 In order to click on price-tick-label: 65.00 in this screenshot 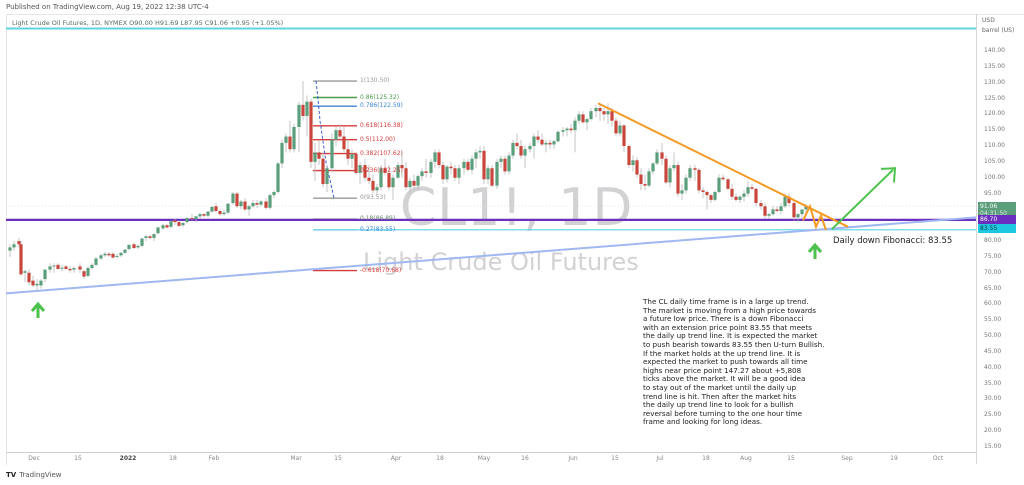, I will do `click(993, 288)`.